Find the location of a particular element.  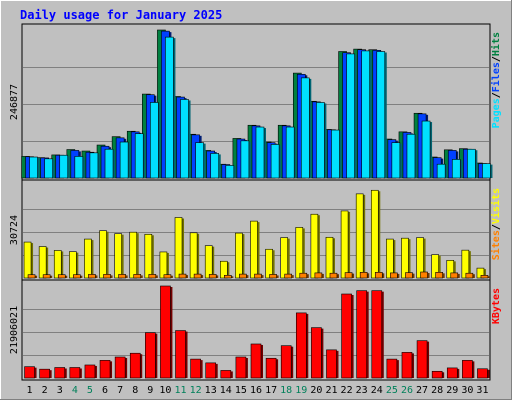

panel-legend: KBytes is located at coordinates (496, 306).